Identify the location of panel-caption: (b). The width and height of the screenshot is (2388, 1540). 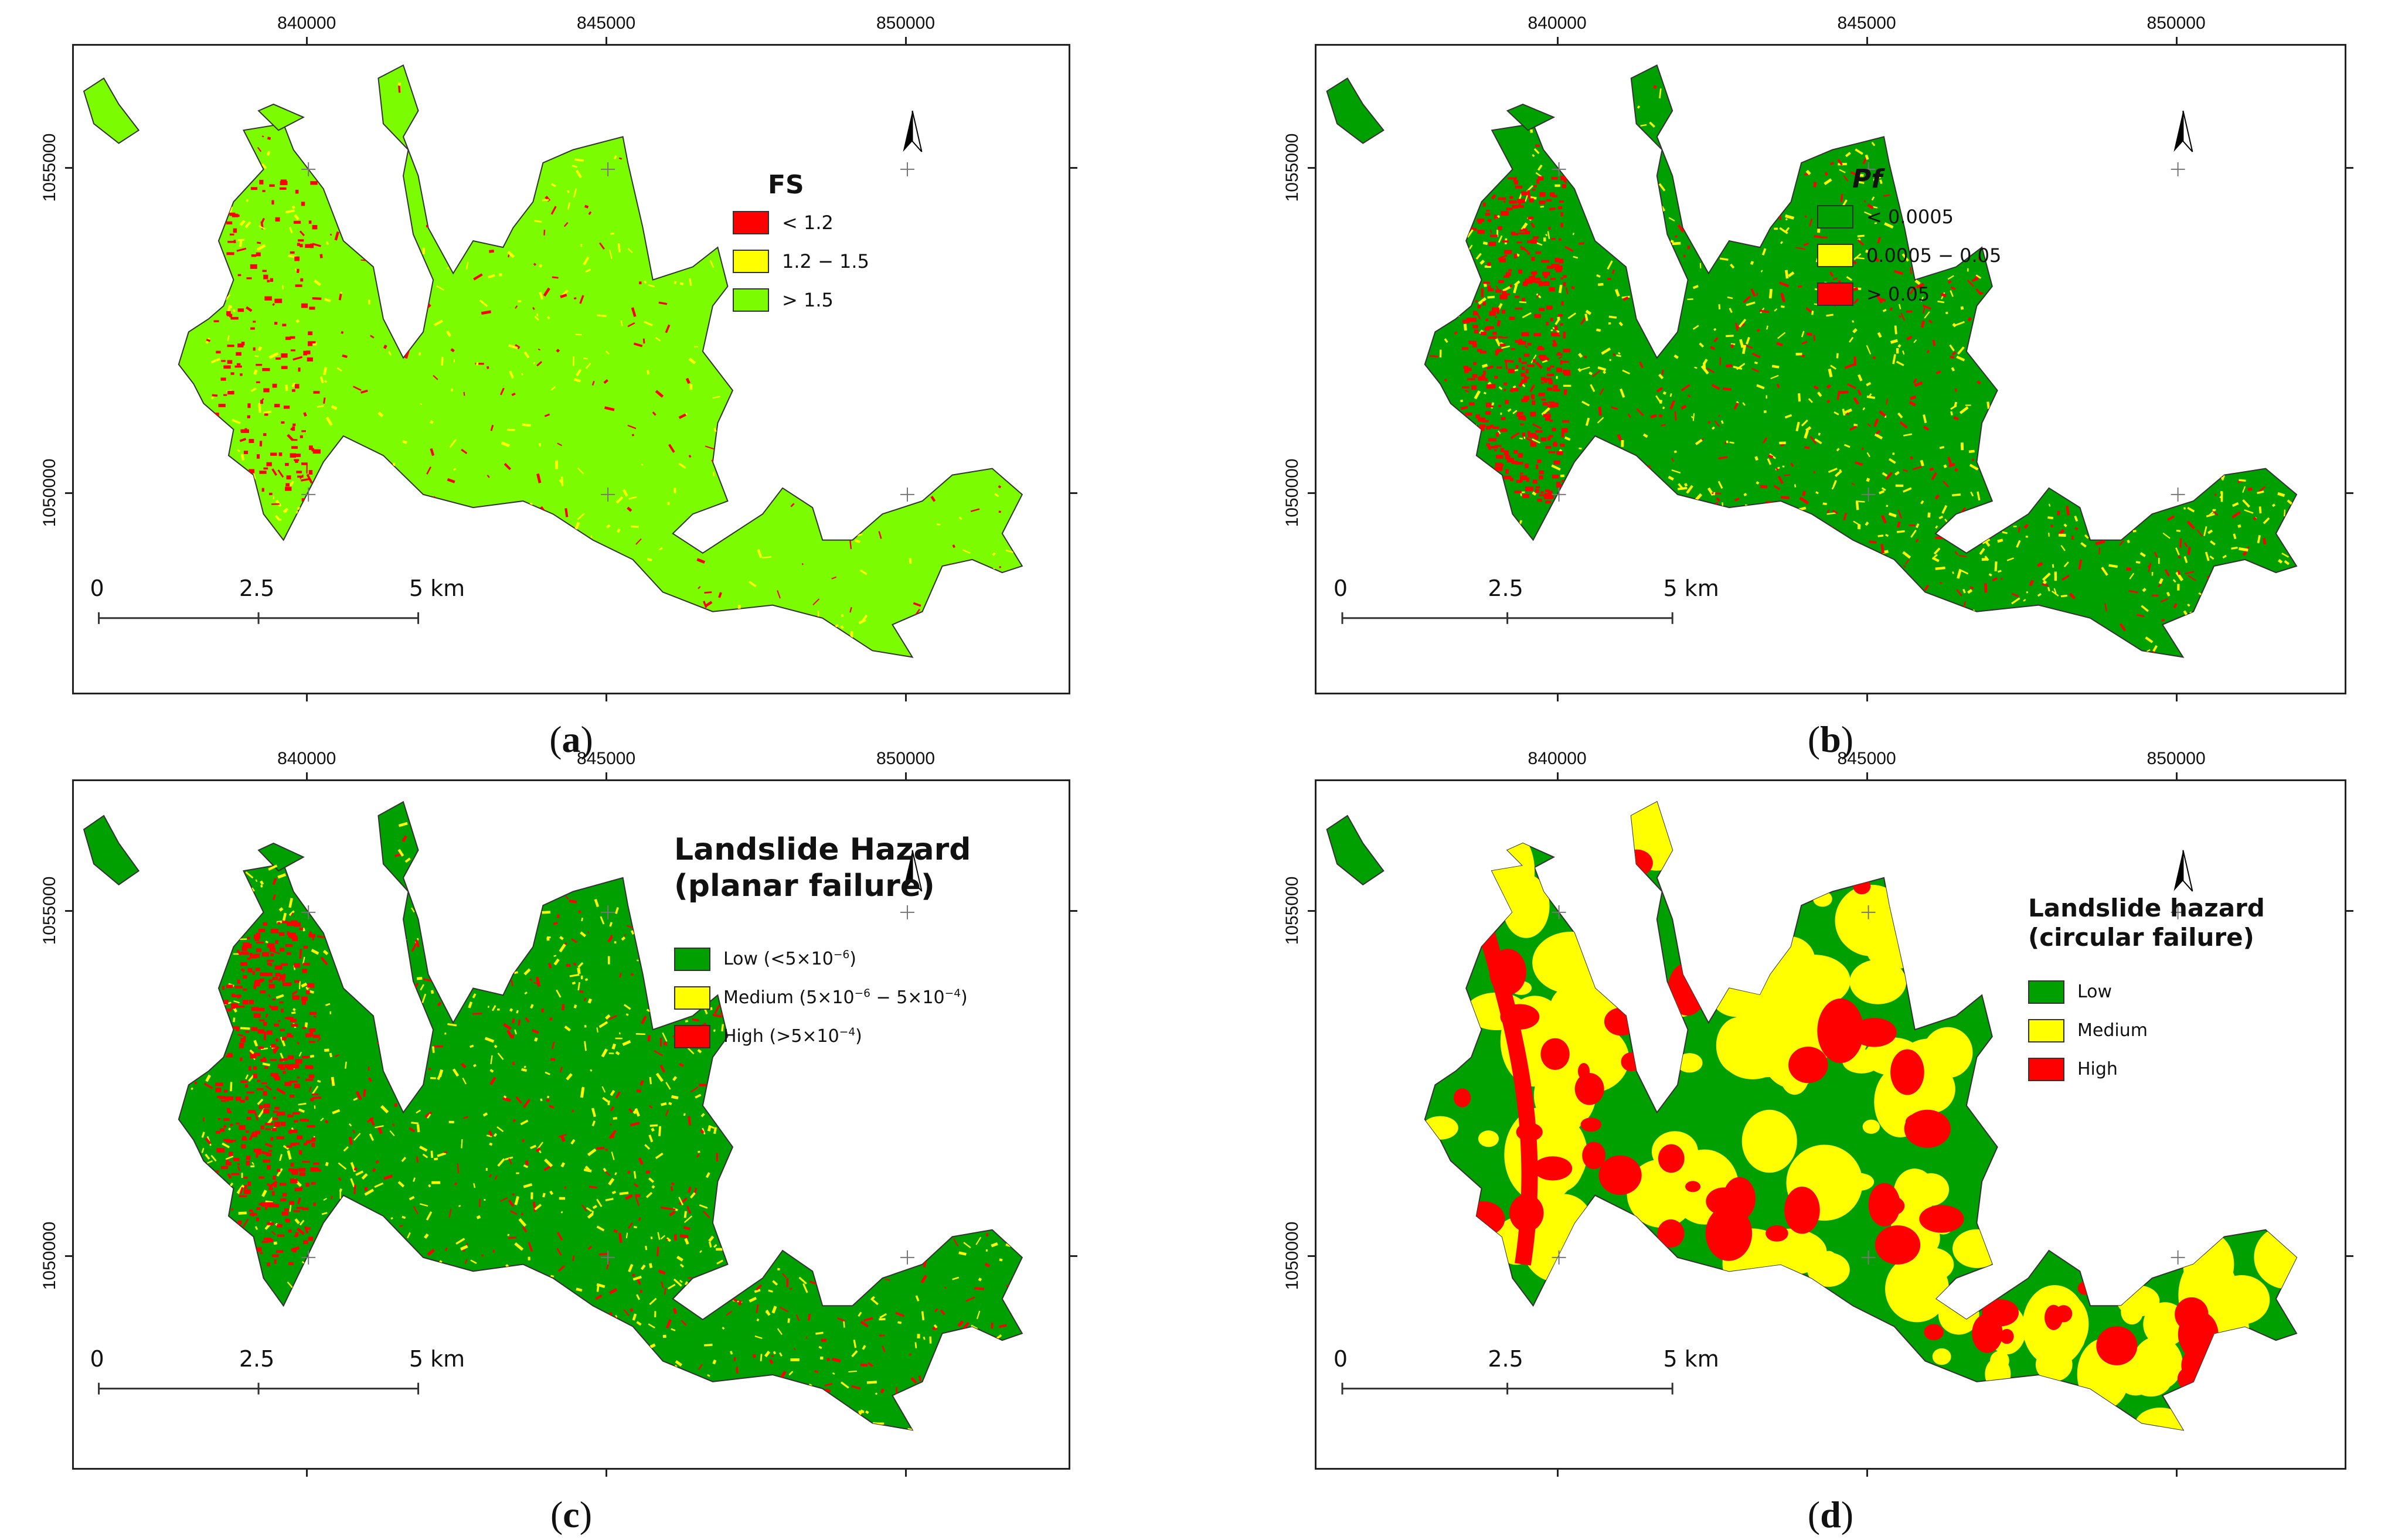
(1830, 739).